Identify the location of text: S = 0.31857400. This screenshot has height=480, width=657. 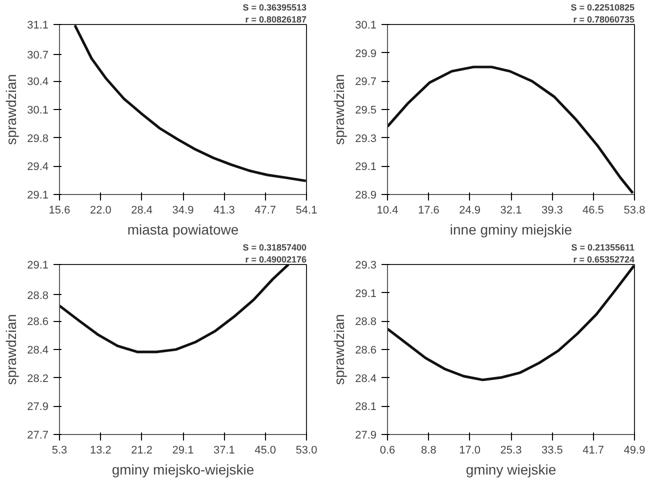
(274, 247).